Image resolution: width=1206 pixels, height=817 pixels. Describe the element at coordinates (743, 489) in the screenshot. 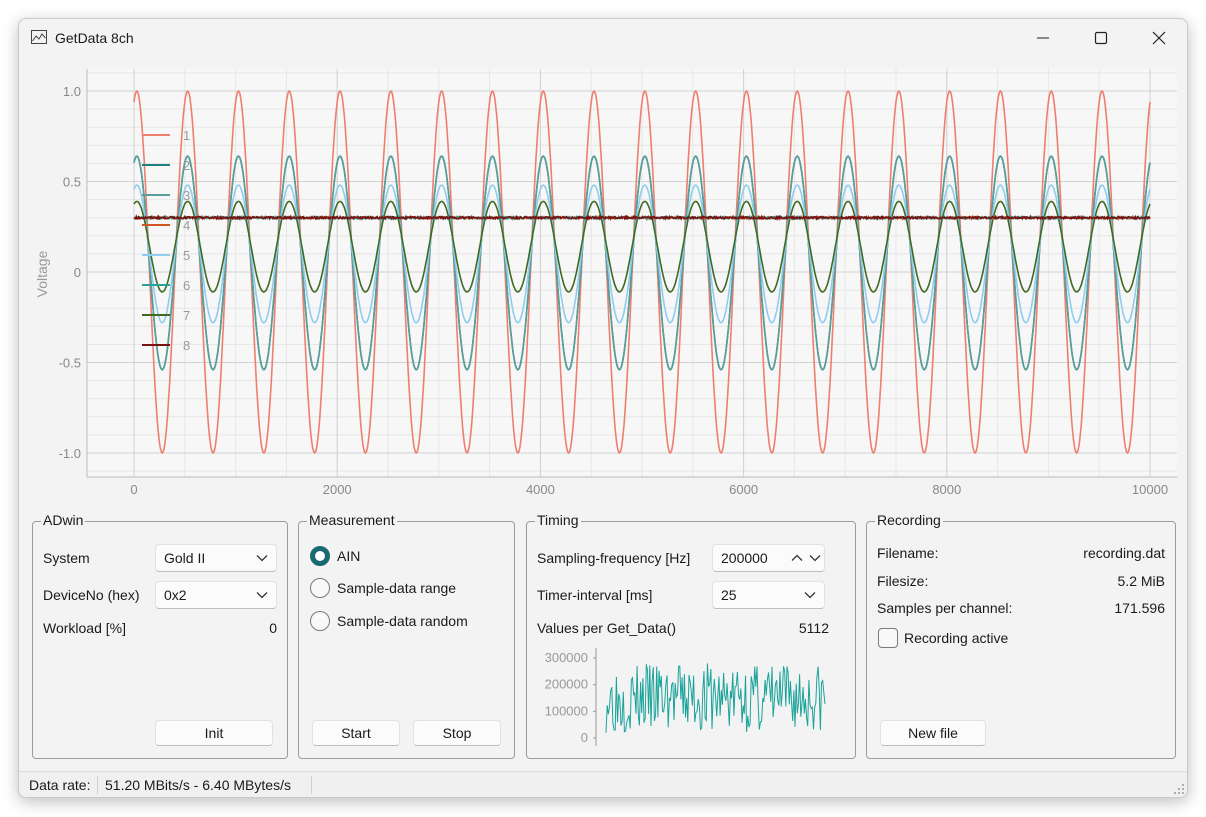

I see `x-tick-label: 6000` at that location.